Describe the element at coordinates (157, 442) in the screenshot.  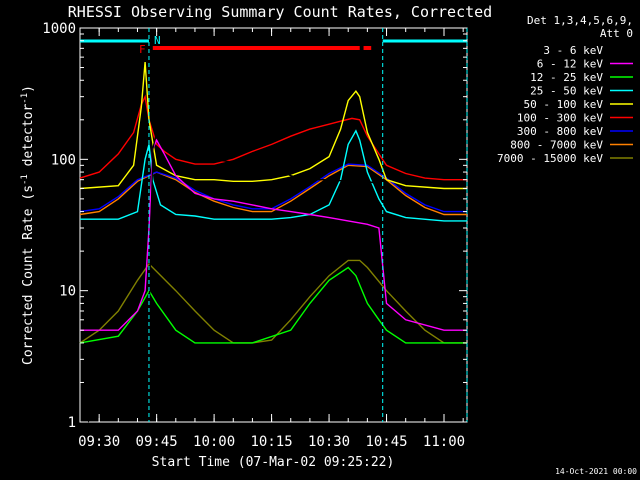
I see `x-tick-label: 09:45` at that location.